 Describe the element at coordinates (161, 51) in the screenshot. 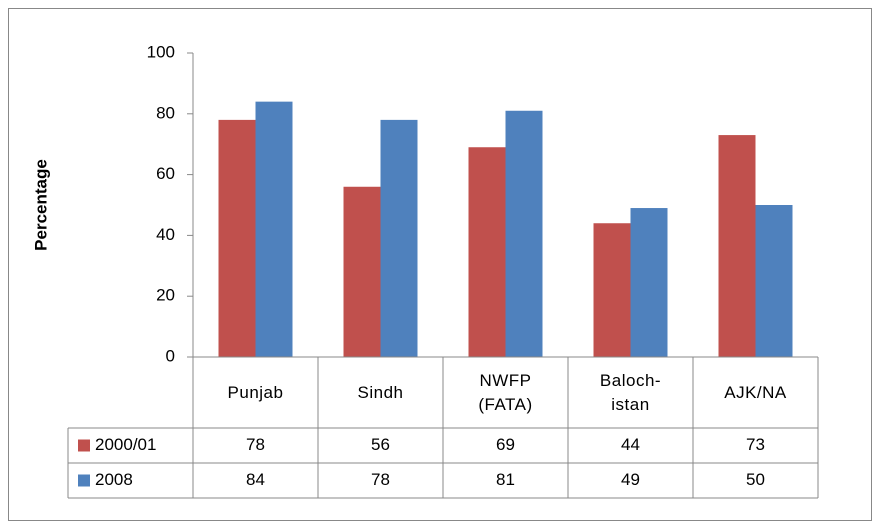

I see `y-tick-label: 100` at that location.